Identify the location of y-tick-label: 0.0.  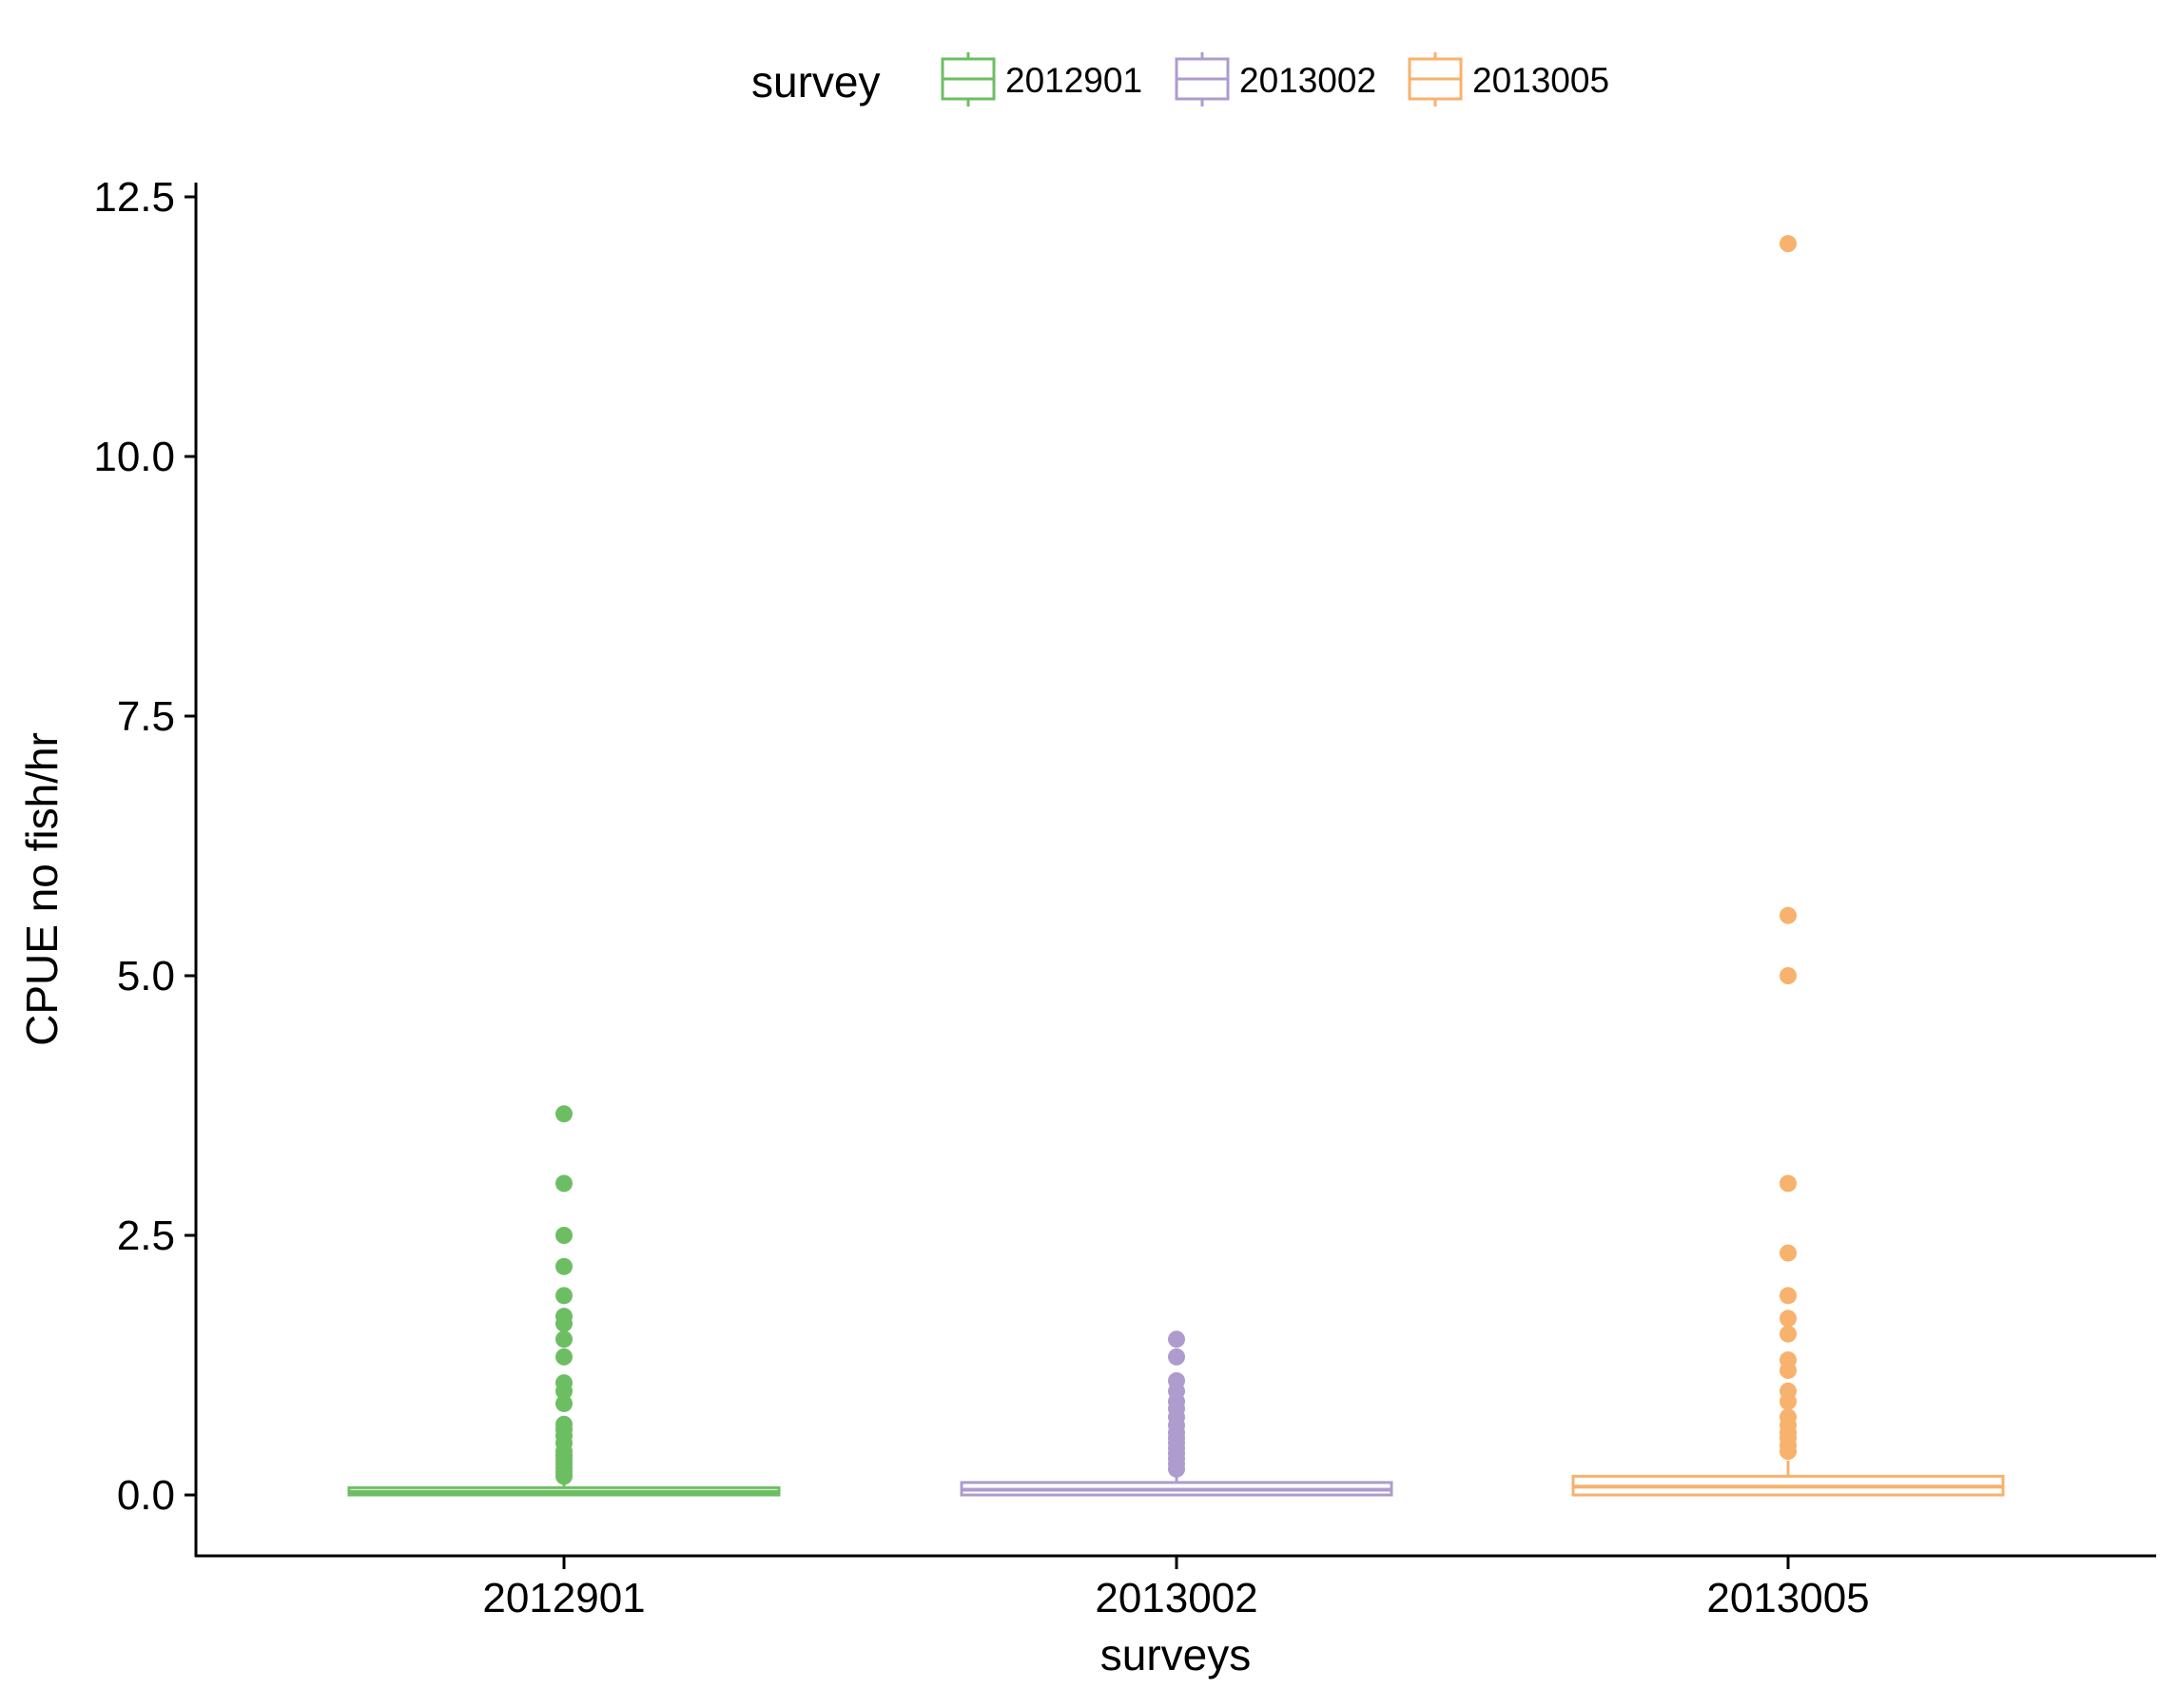
(146, 1495).